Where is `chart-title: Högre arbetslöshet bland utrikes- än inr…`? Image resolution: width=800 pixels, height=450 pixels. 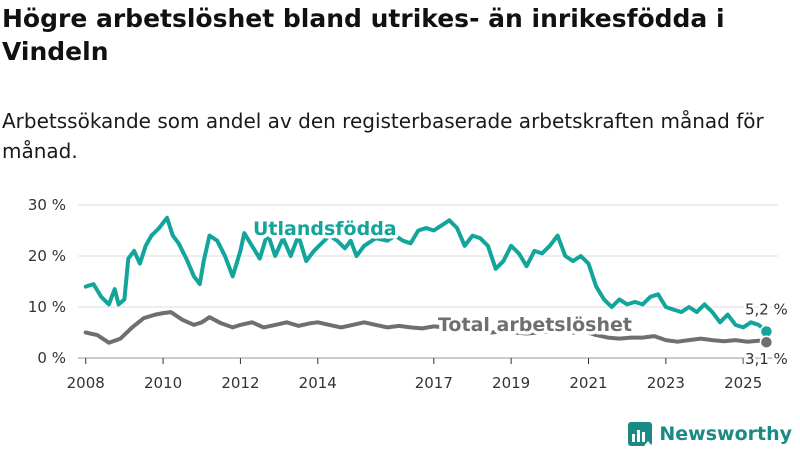
chart-title: Högre arbetslöshet bland utrikes- än inr… is located at coordinates (363, 35).